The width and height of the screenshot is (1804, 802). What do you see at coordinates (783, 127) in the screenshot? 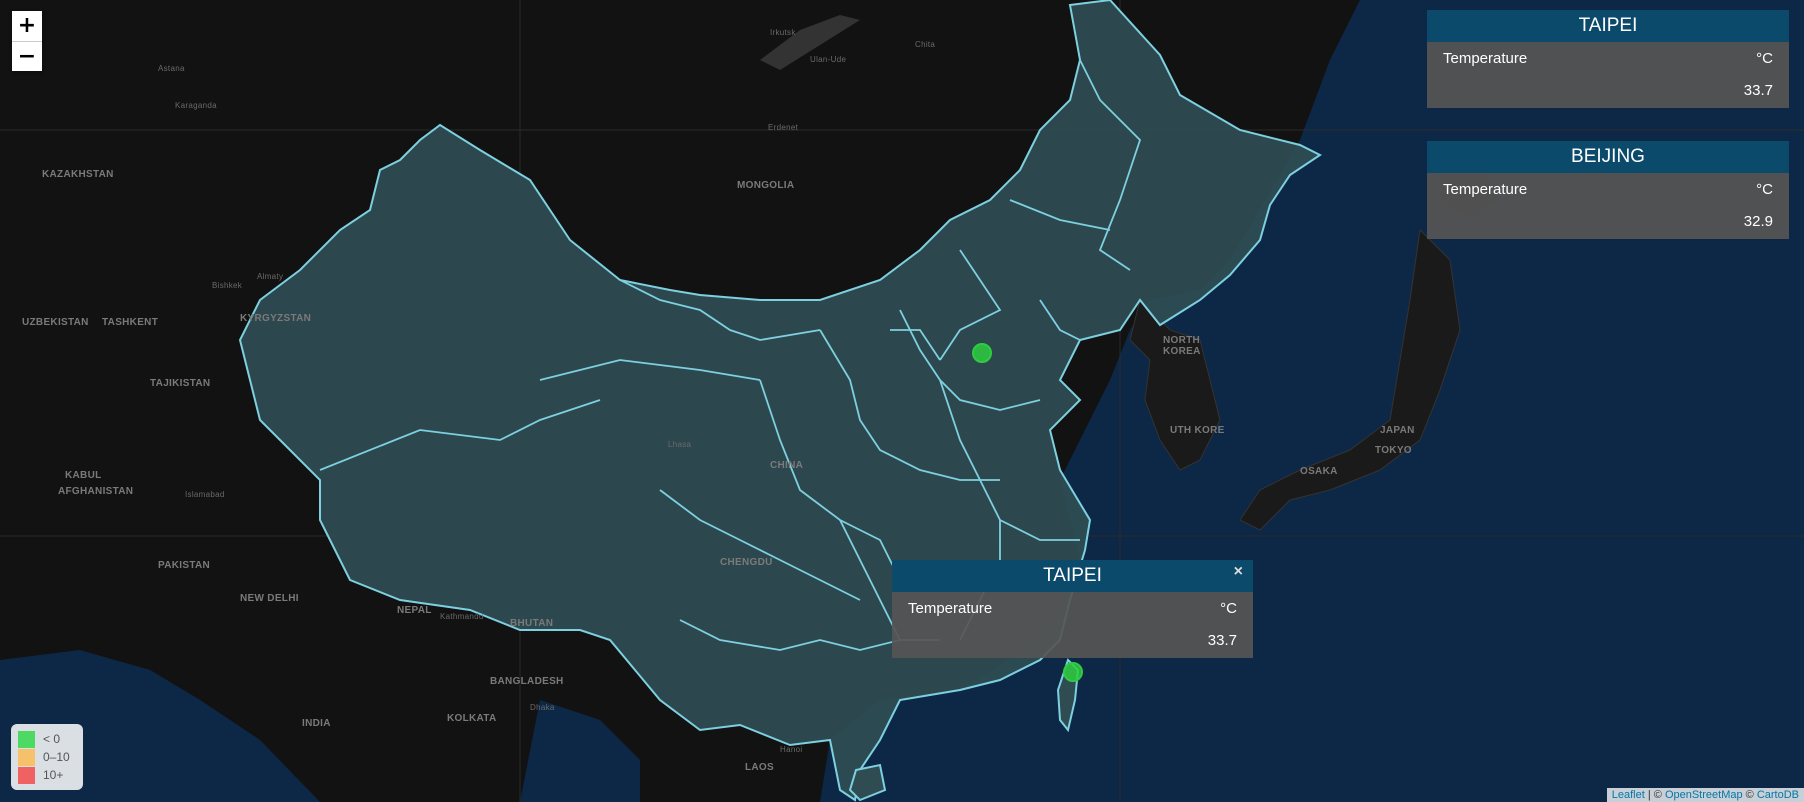
I see `city-label: Erdenet` at bounding box center [783, 127].